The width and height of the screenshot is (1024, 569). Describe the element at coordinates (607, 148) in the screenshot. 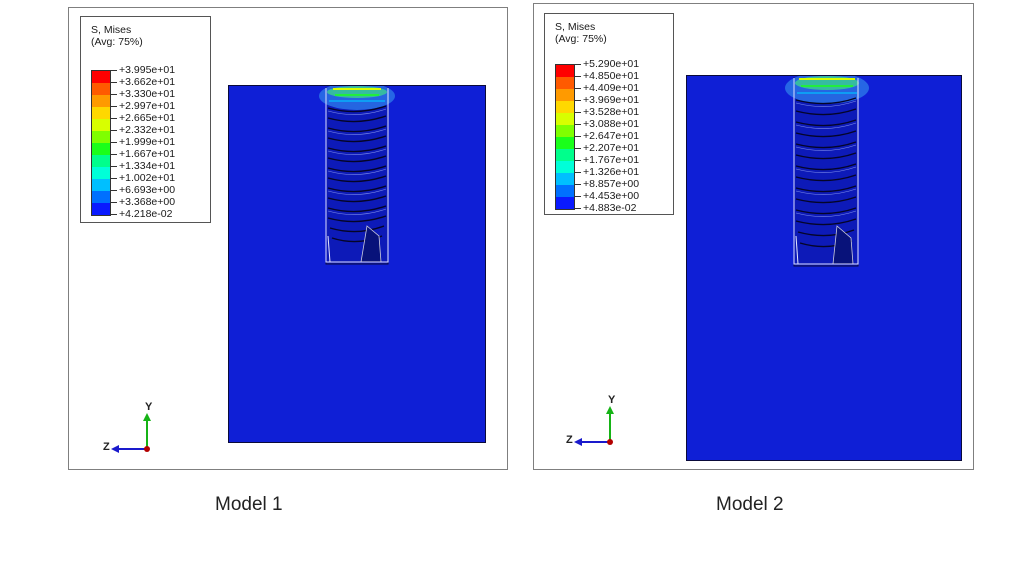

I see `legend-label: +2.207e+01` at that location.